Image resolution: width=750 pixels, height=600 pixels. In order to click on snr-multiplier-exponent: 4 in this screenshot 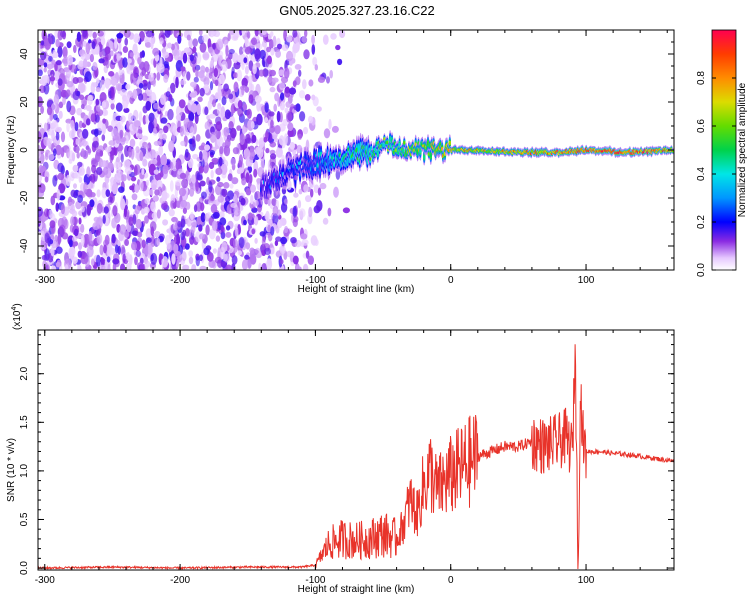, I will do `click(14, 309)`.